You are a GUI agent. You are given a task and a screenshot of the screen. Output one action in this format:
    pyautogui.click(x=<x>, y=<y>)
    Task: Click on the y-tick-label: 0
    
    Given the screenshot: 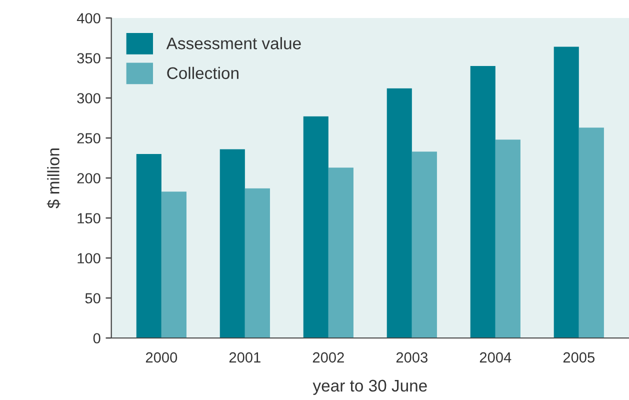 What is the action you would take?
    pyautogui.click(x=96, y=338)
    